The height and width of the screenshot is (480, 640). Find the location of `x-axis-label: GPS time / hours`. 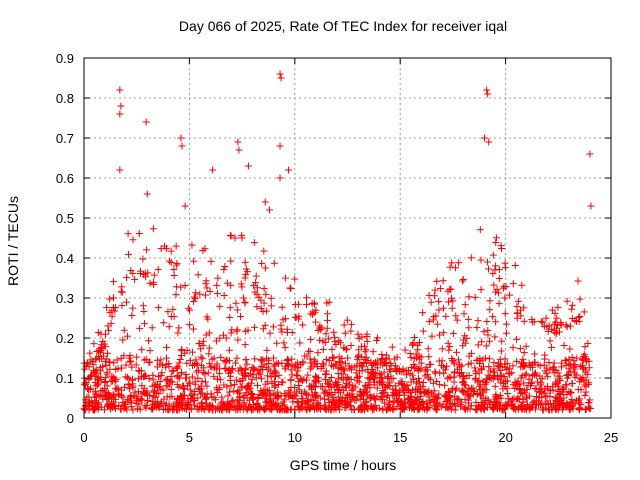

x-axis-label: GPS time / hours is located at coordinates (343, 465).